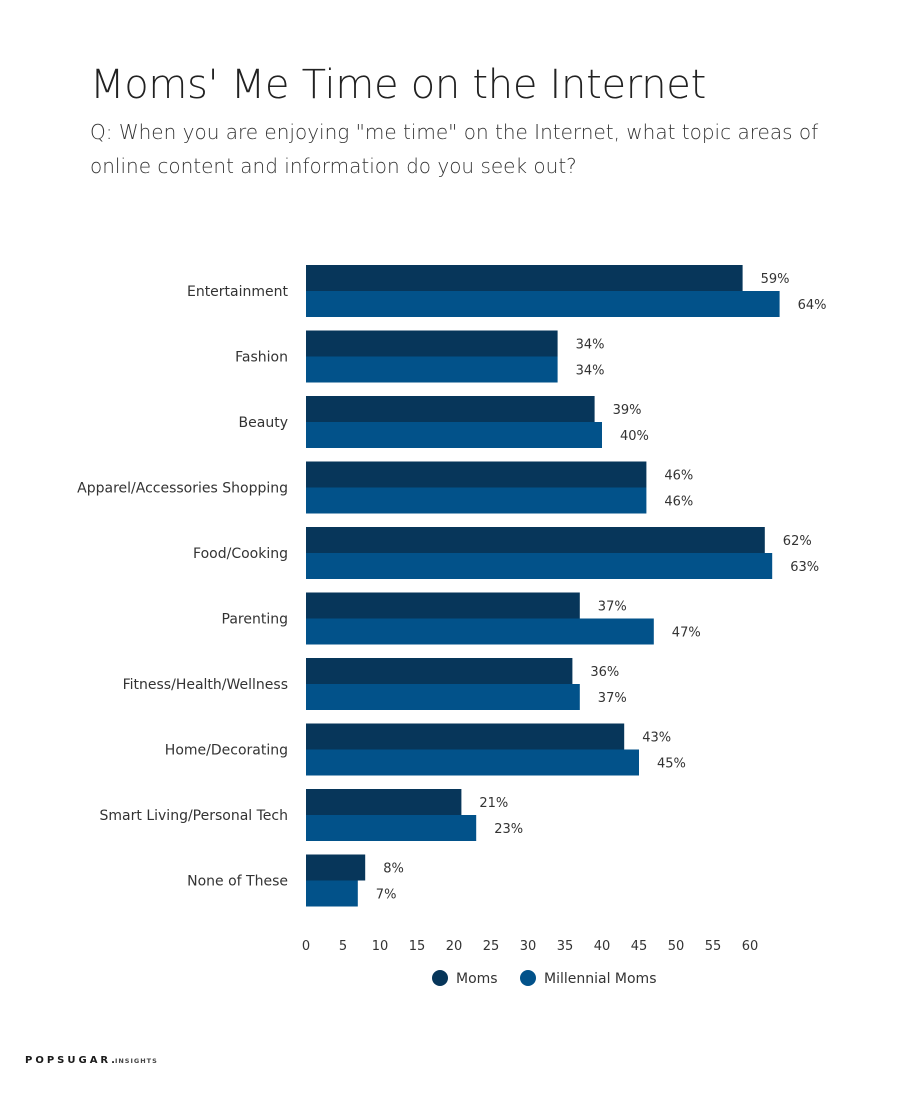 The height and width of the screenshot is (1100, 900). What do you see at coordinates (306, 946) in the screenshot?
I see `x-tick-label: 0` at bounding box center [306, 946].